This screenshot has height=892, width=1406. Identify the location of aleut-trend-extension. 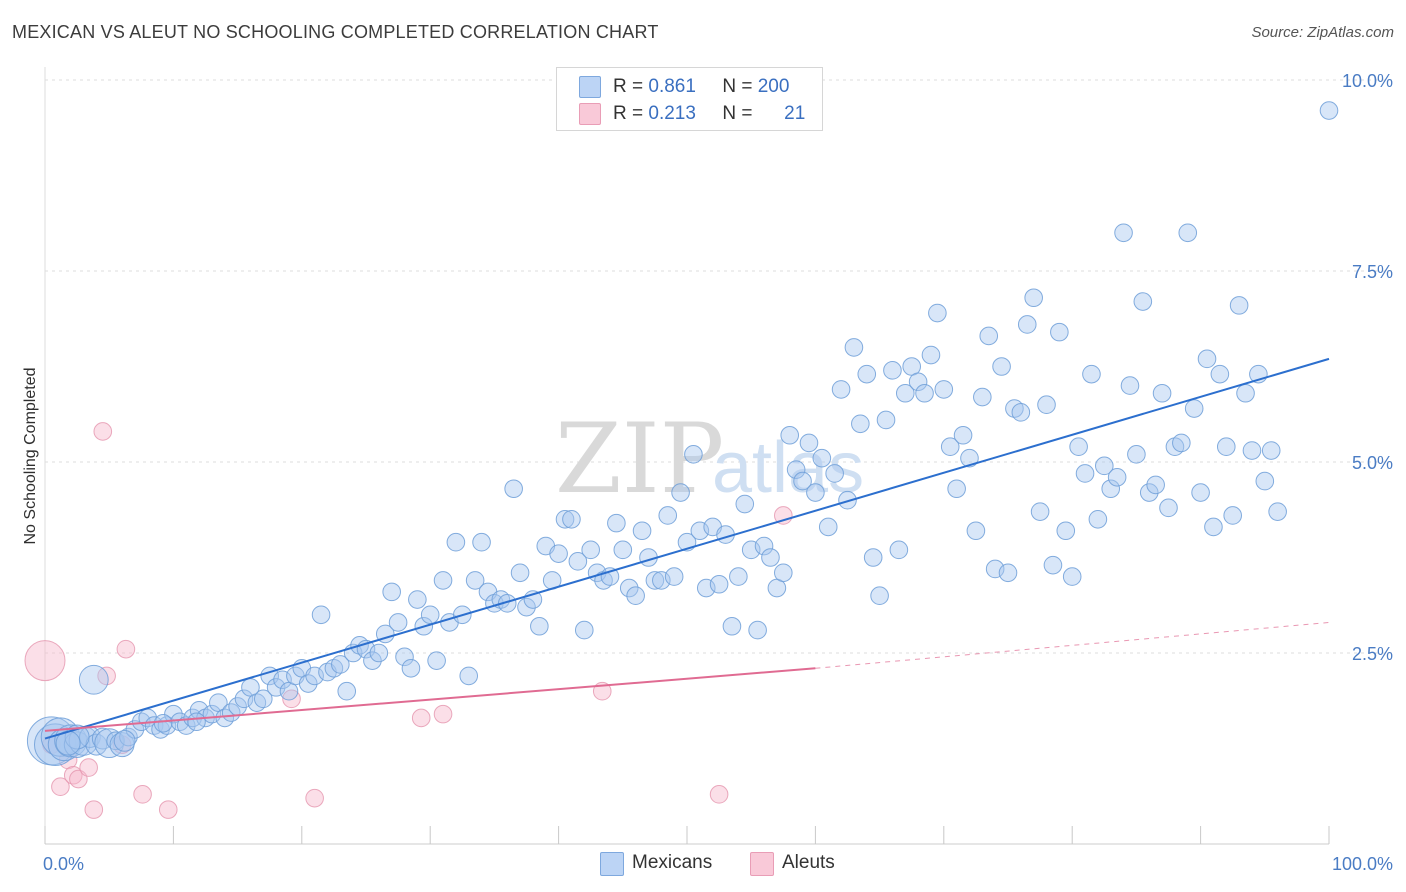
(1072, 645).